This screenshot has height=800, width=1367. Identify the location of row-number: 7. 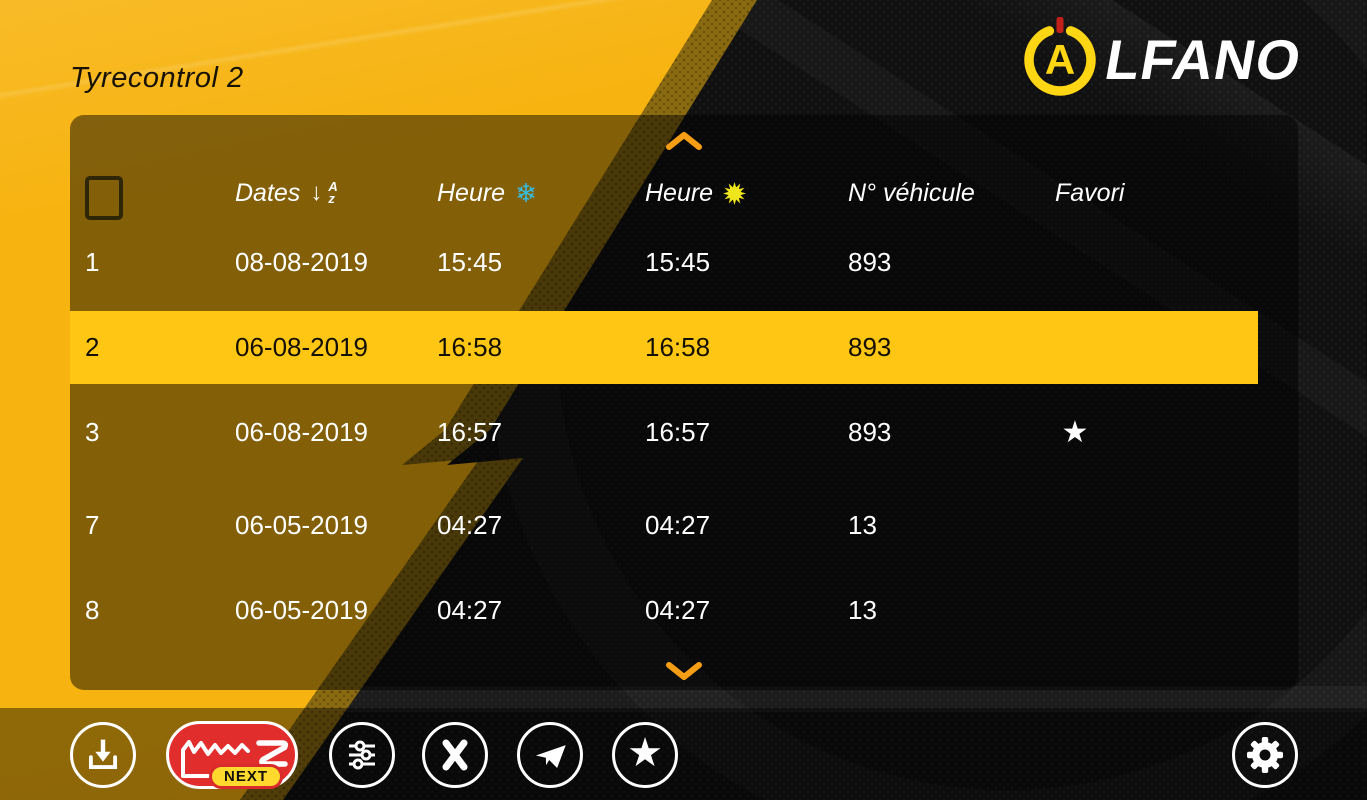
(92, 525).